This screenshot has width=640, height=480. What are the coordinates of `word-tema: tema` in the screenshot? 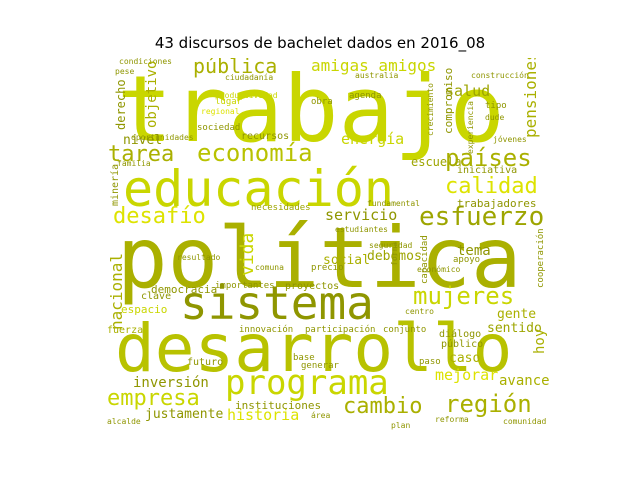 It's located at (474, 251).